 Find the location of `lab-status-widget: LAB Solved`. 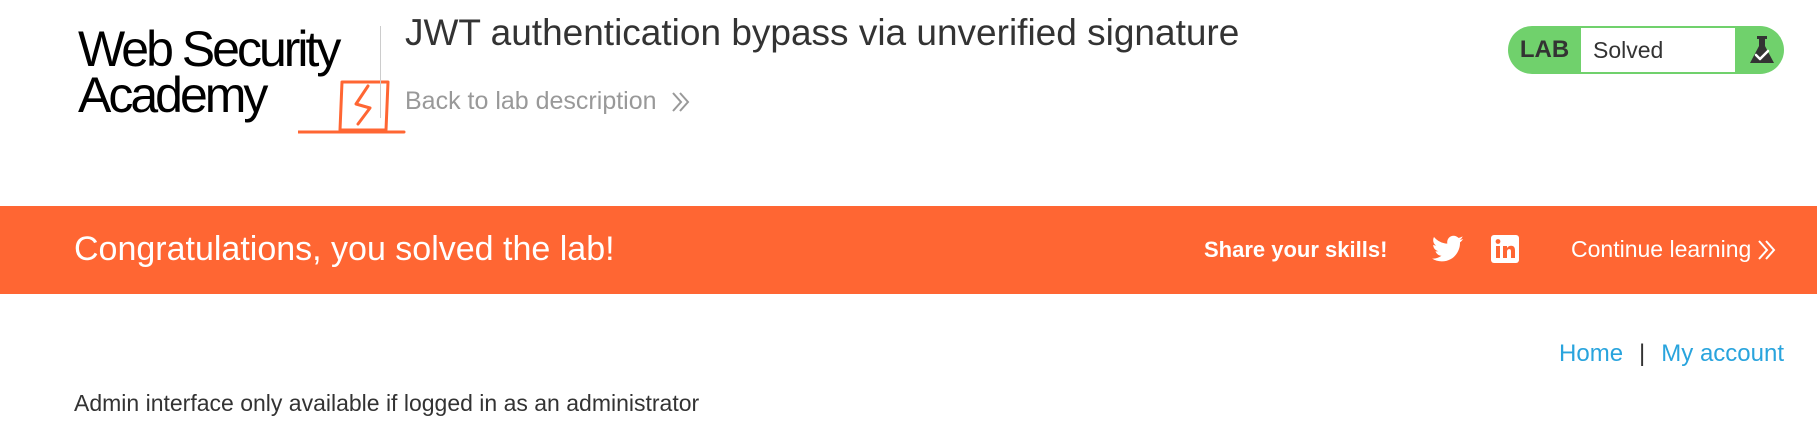

lab-status-widget: LAB Solved is located at coordinates (1646, 50).